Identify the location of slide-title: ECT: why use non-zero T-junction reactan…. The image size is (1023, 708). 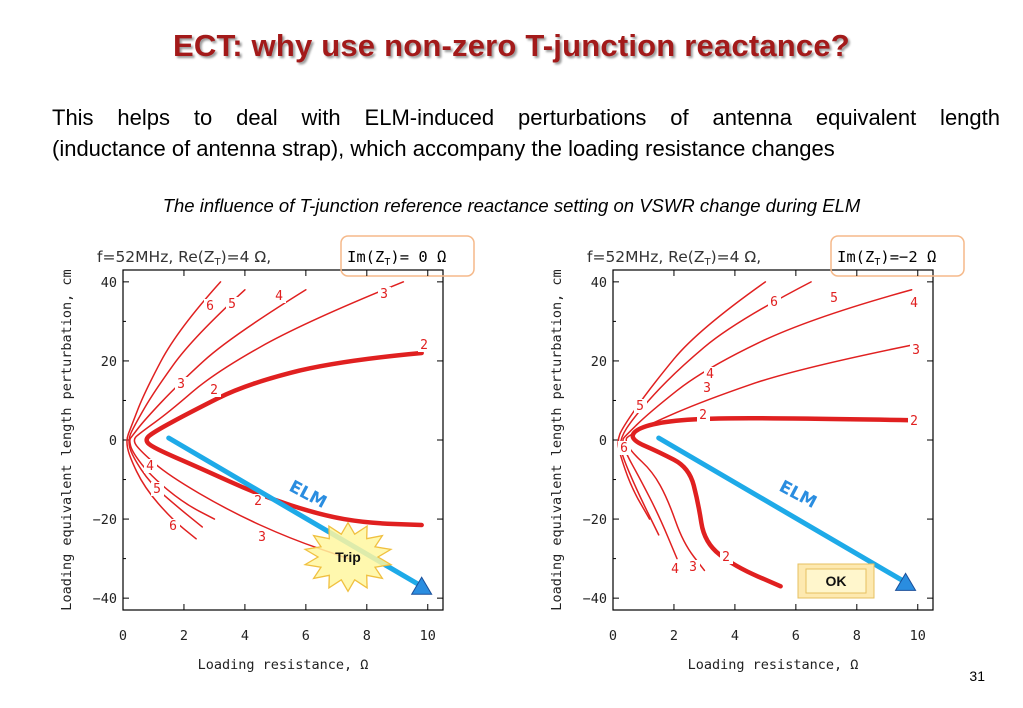
(511, 45).